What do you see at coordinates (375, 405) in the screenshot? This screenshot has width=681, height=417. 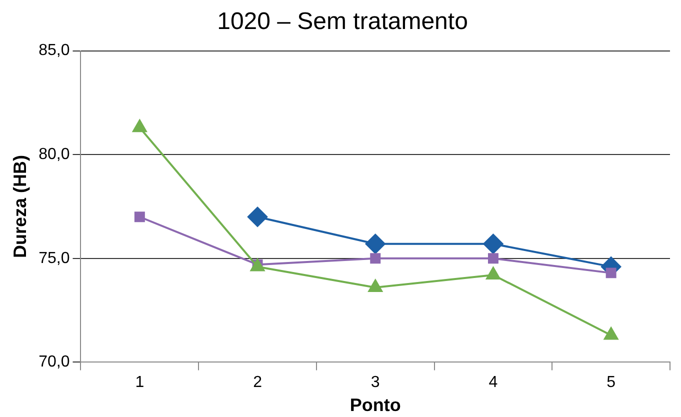 I see `x-axis-title: Ponto` at bounding box center [375, 405].